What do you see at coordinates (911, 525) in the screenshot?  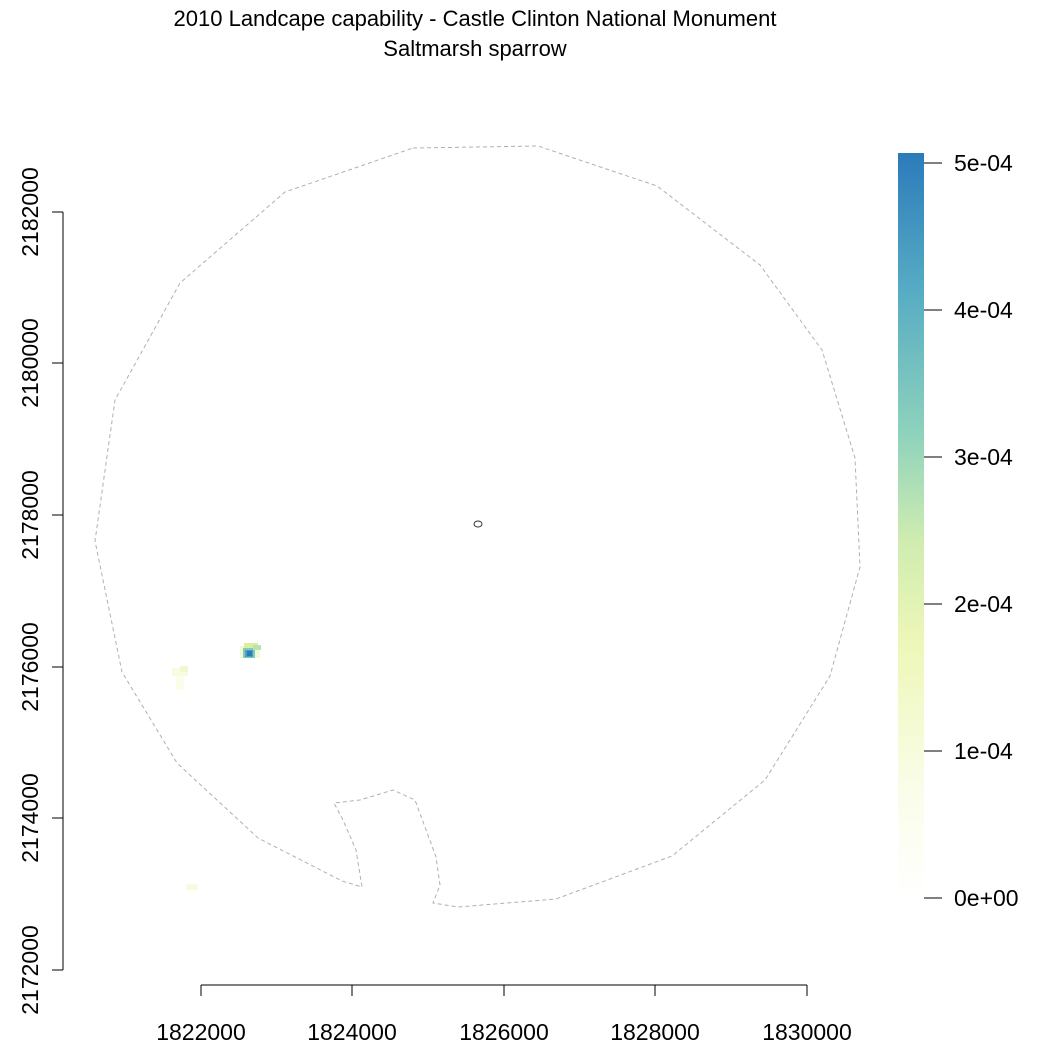 I see `legend-color-bar` at bounding box center [911, 525].